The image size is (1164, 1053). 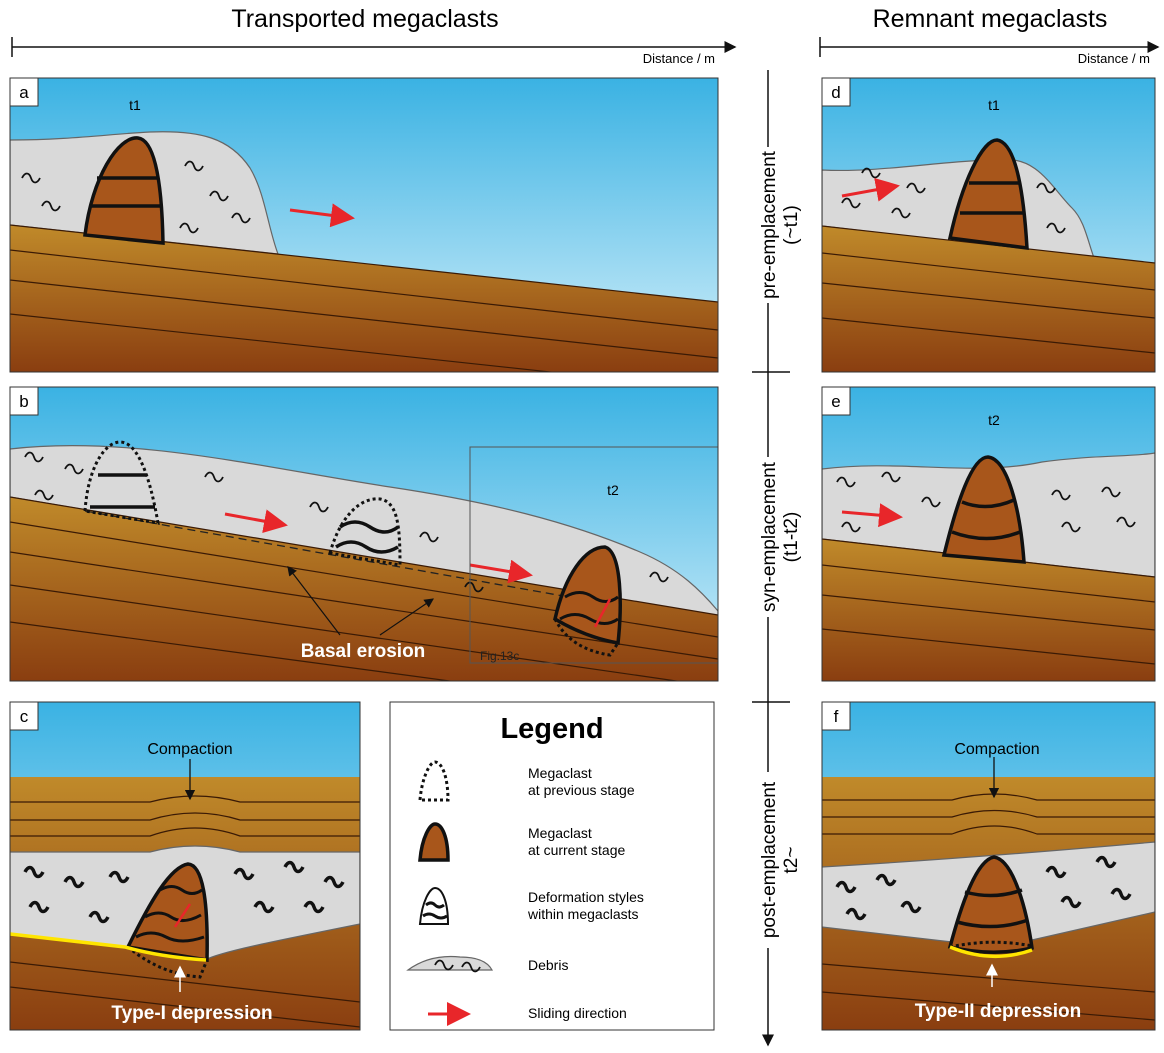 I want to click on debris, so click(x=364, y=531).